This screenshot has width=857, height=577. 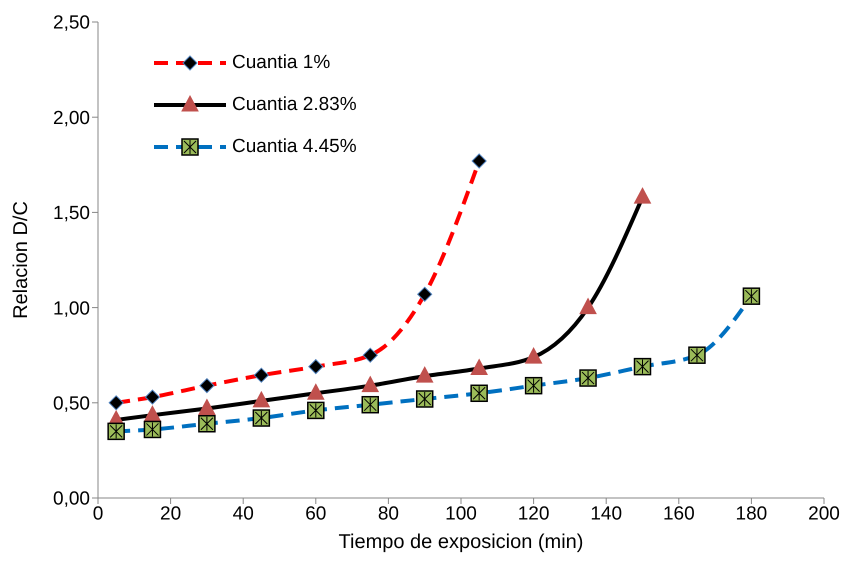 What do you see at coordinates (678, 513) in the screenshot?
I see `x-tick-label: 160` at bounding box center [678, 513].